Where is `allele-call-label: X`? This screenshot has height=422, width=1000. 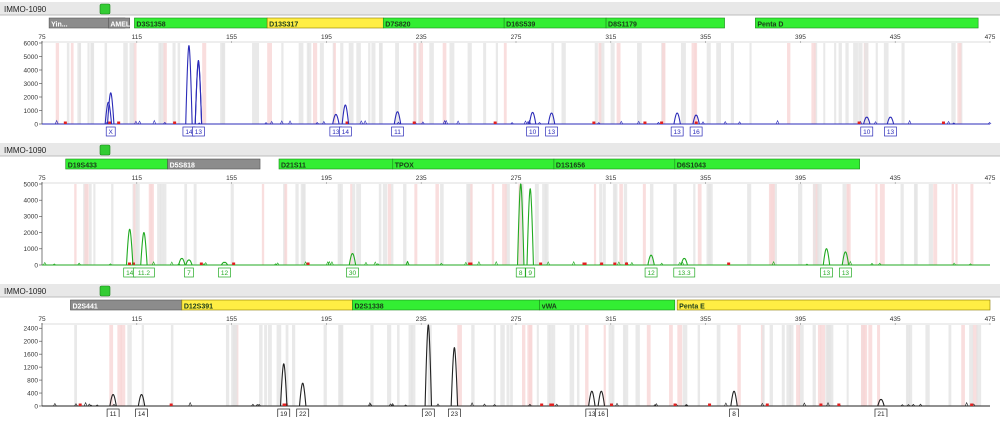 allele-call-label: X is located at coordinates (111, 132).